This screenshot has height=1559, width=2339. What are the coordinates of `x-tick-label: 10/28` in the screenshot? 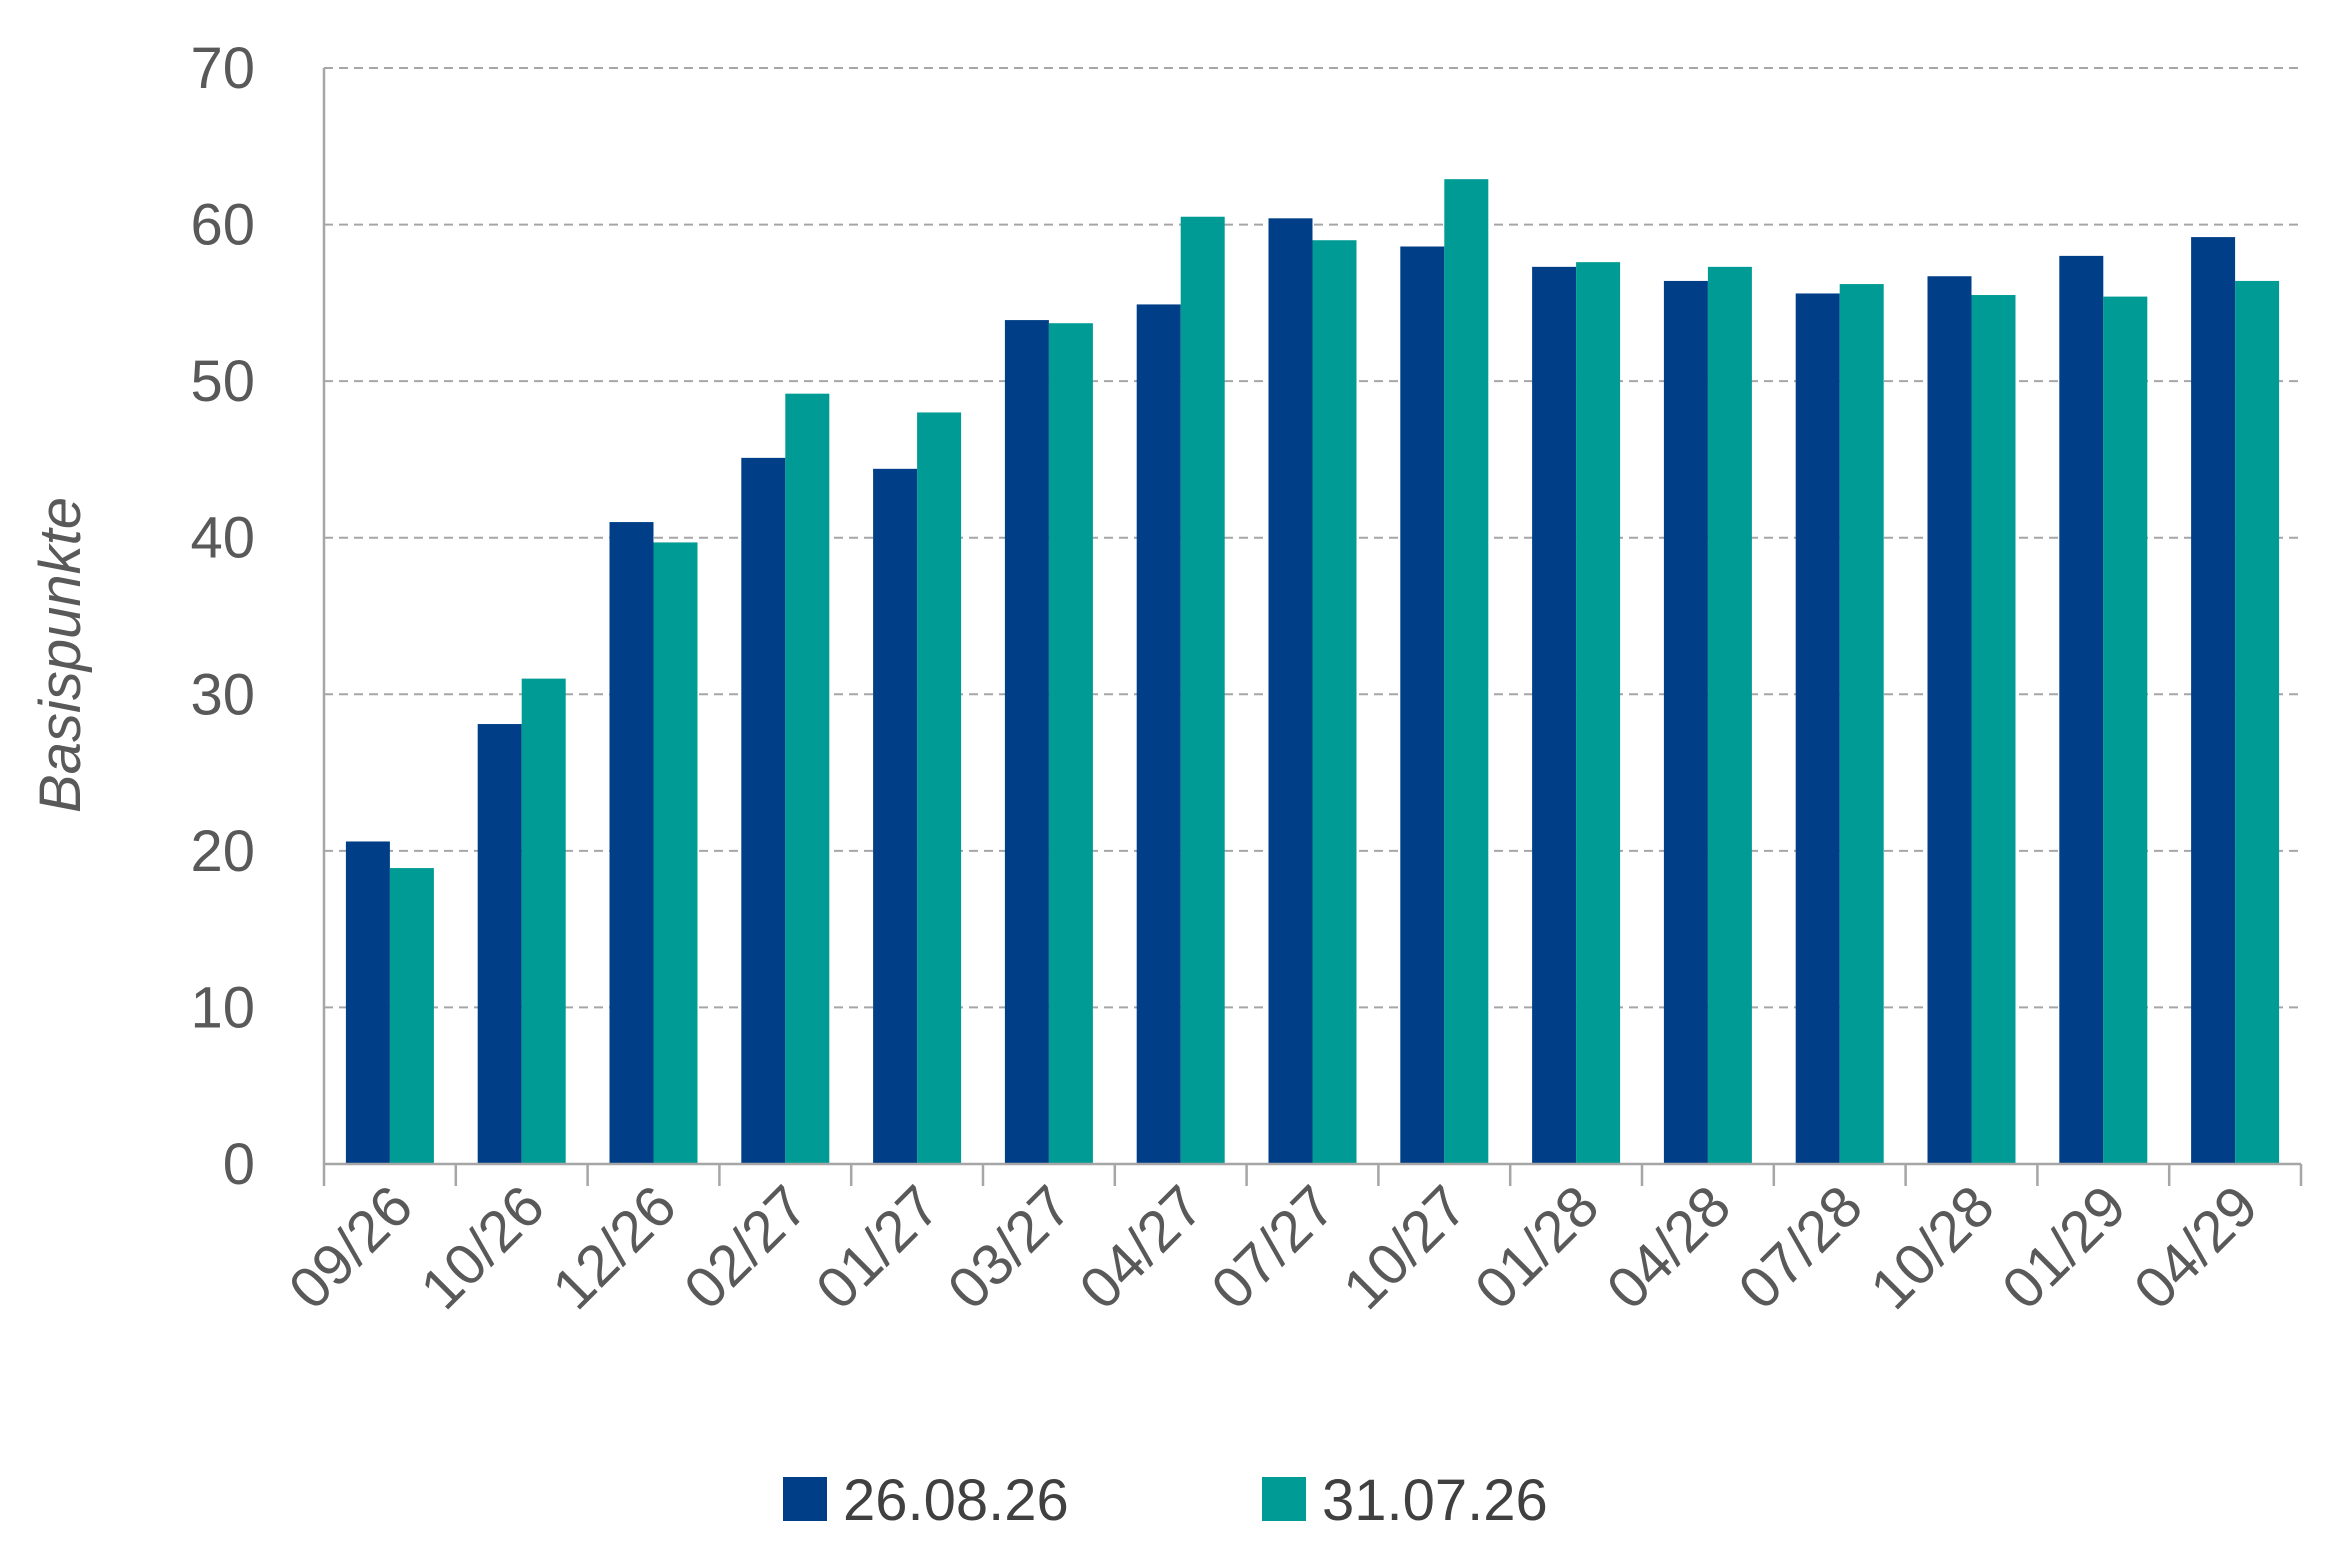 It's located at (1932, 1247).